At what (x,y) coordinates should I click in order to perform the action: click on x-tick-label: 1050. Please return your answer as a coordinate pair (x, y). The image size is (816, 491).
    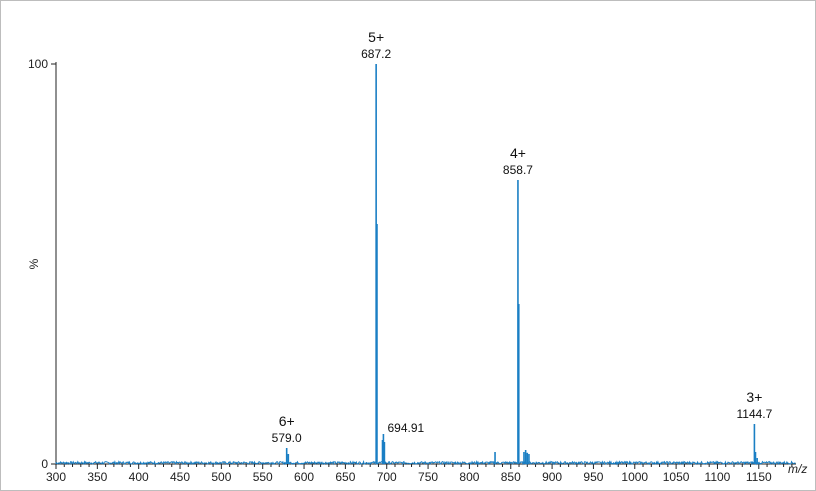
    Looking at the image, I should click on (676, 477).